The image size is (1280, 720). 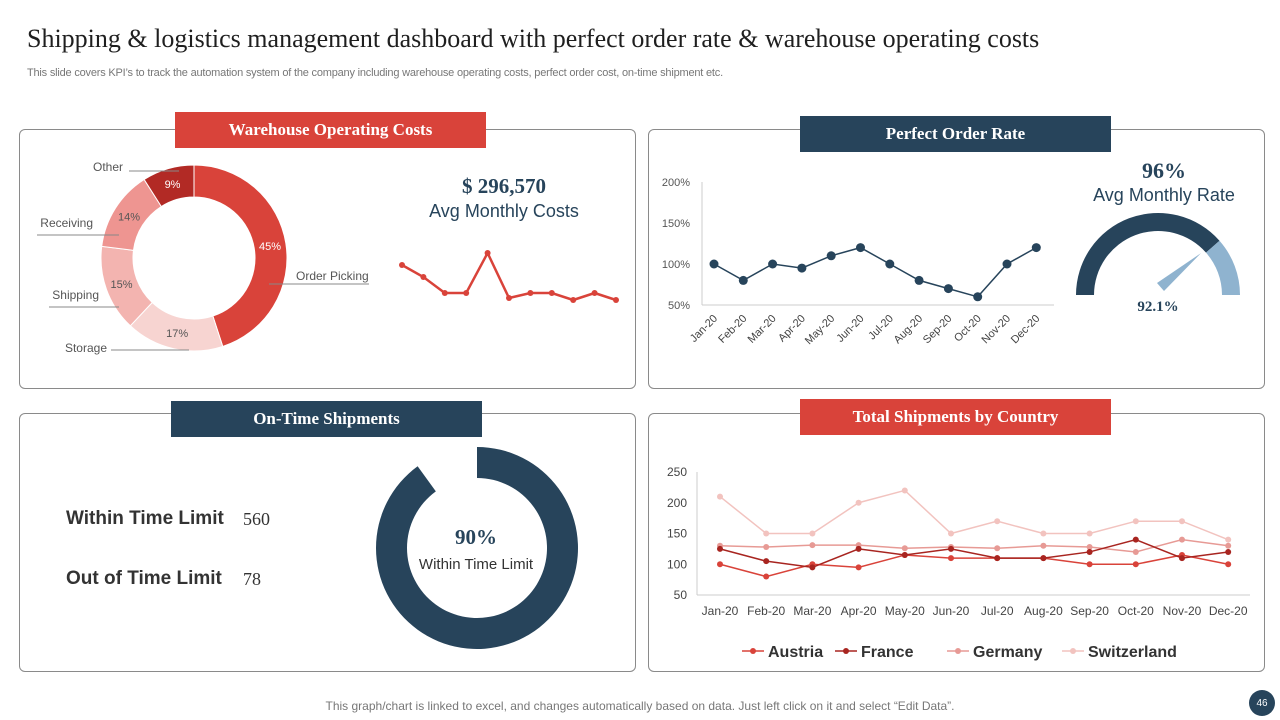 What do you see at coordinates (677, 472) in the screenshot?
I see `country-y-tick: 250` at bounding box center [677, 472].